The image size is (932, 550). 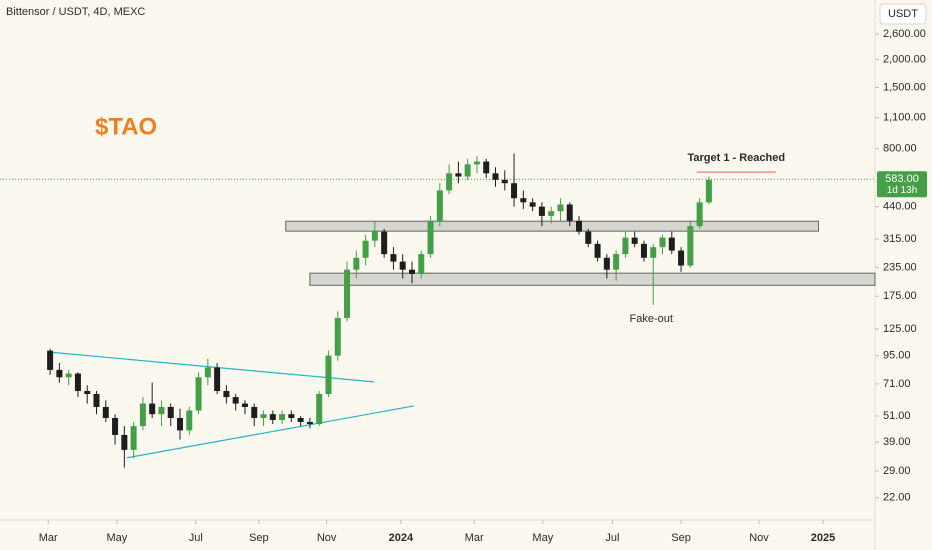 What do you see at coordinates (327, 538) in the screenshot?
I see `x-tick-label: Nov` at bounding box center [327, 538].